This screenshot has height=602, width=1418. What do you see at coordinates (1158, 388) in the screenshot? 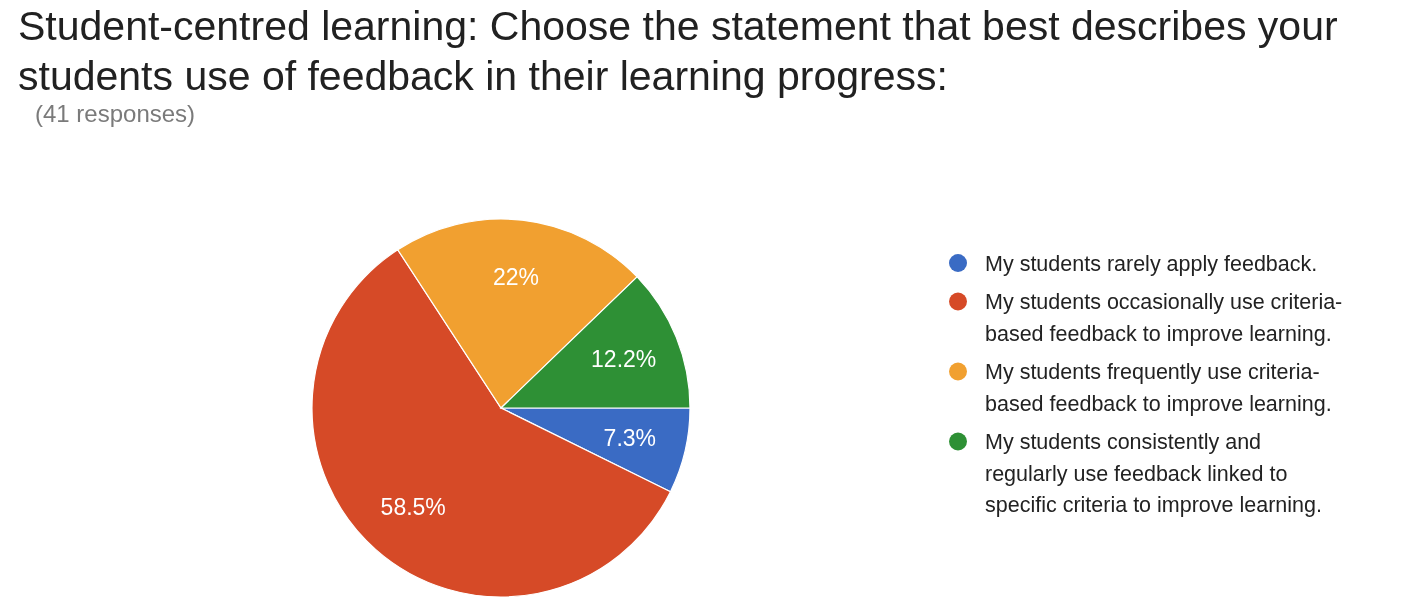
I see `legend-label: My students frequently use criteria-based feedback to improve learning.` at bounding box center [1158, 388].